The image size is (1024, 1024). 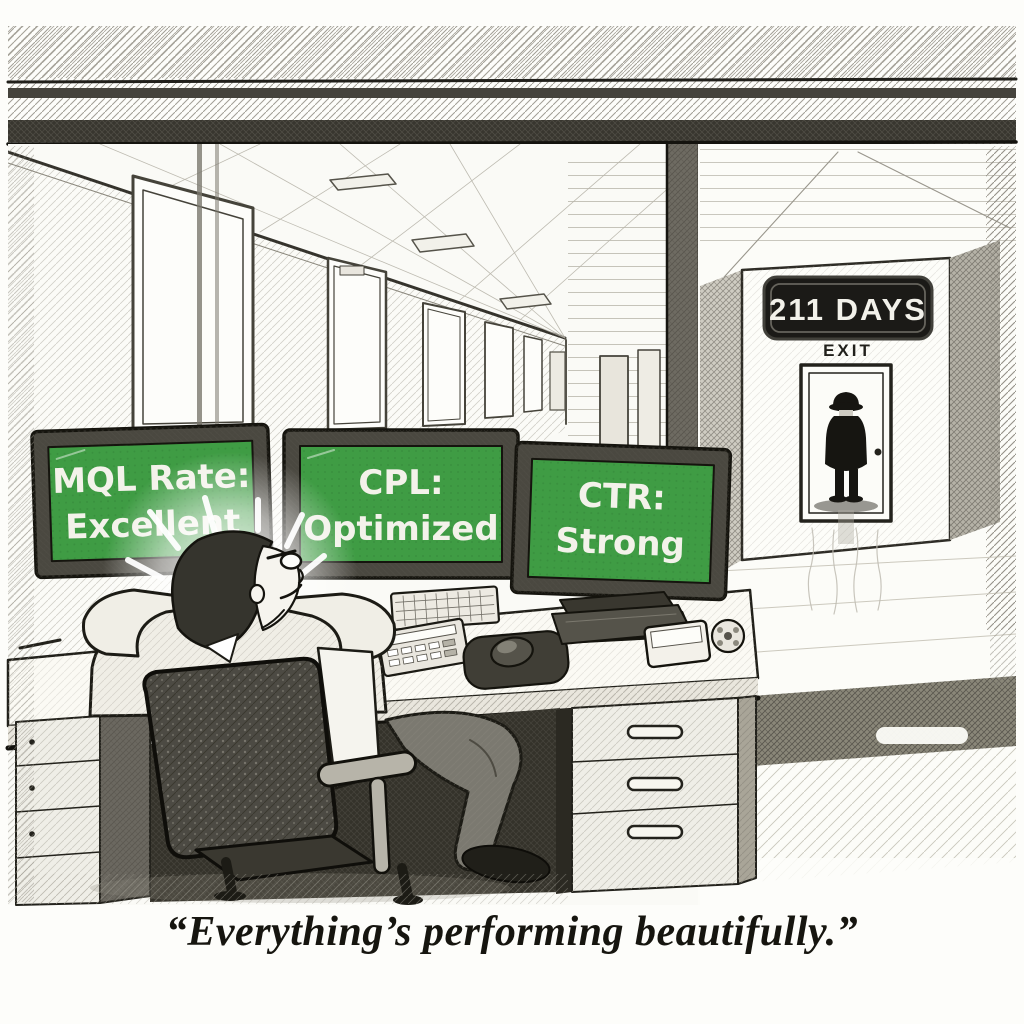 I want to click on countdown-sign: 211 DAYS, so click(x=848, y=308).